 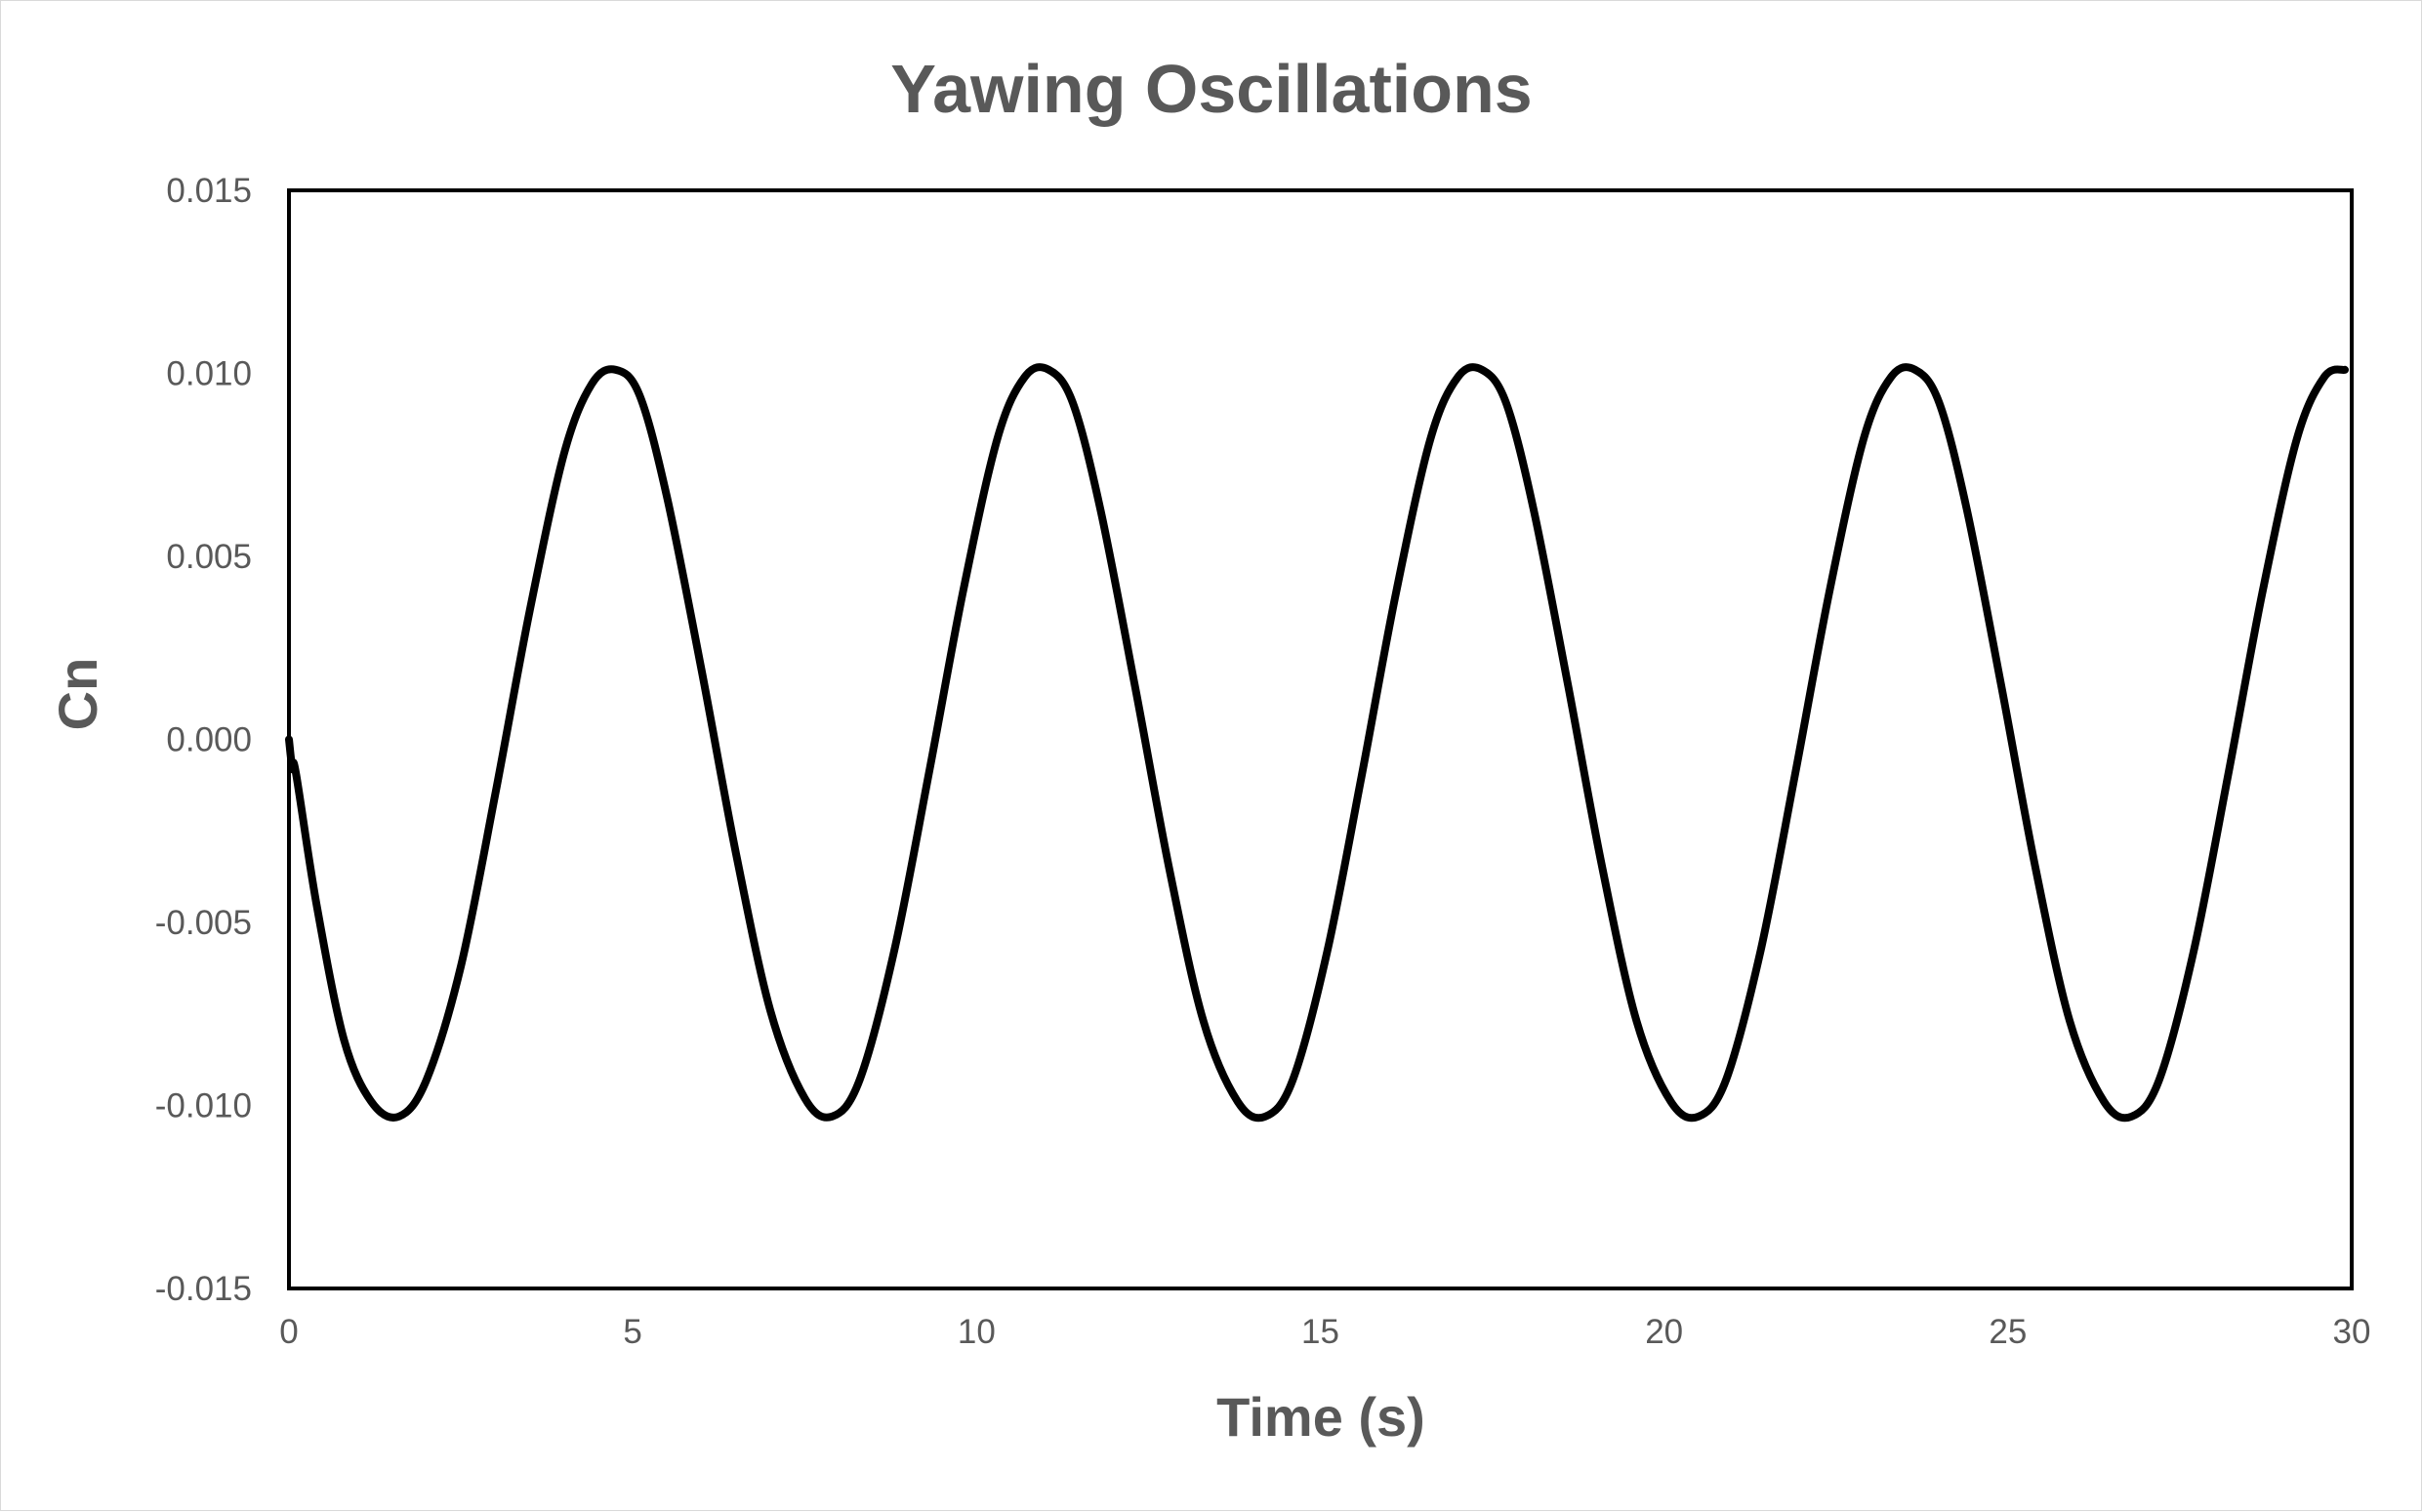 What do you see at coordinates (2008, 1332) in the screenshot?
I see `x-tick-label: 25` at bounding box center [2008, 1332].